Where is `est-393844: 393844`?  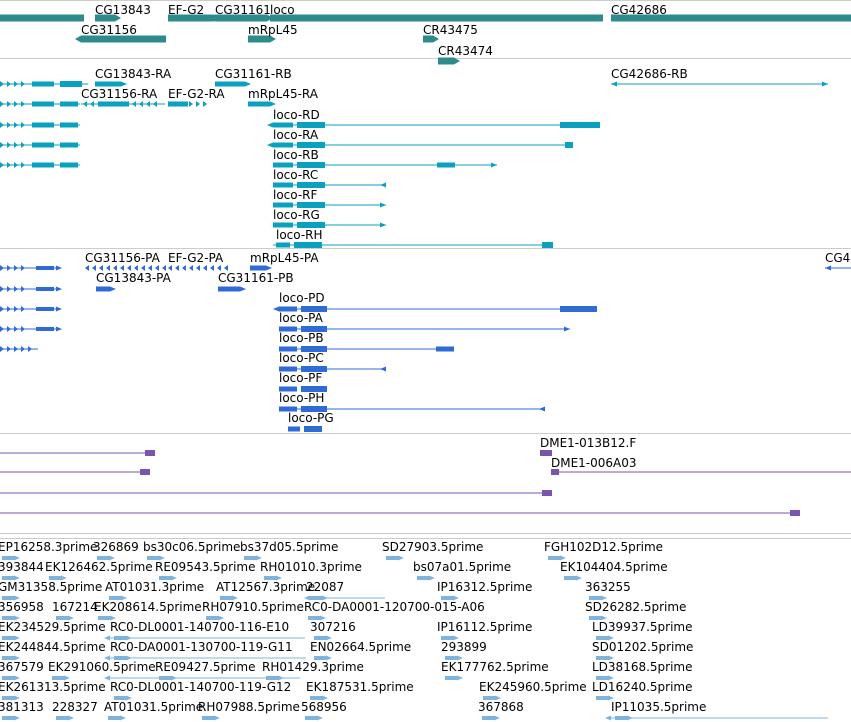
est-393844: 393844 is located at coordinates (22, 570).